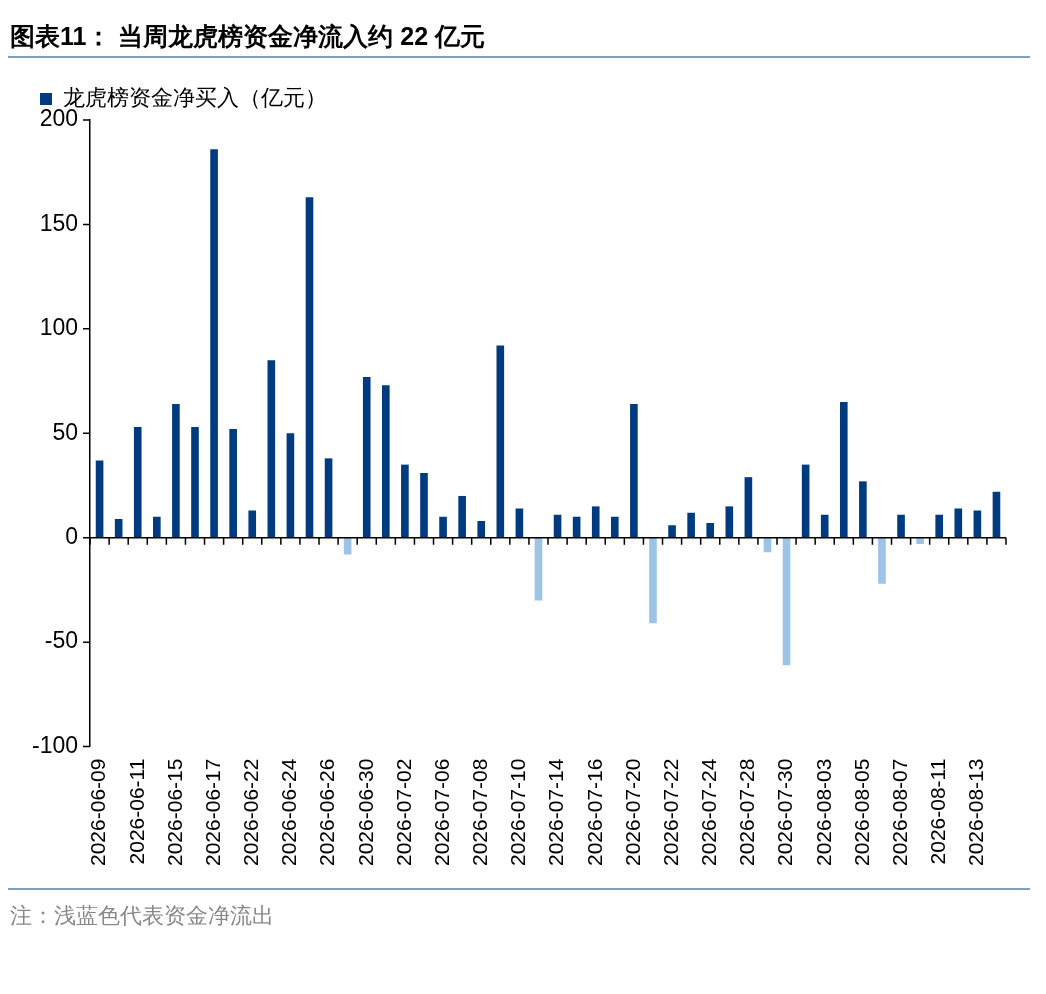  What do you see at coordinates (976, 812) in the screenshot?
I see `x-tick-label: 2026-08-13` at bounding box center [976, 812].